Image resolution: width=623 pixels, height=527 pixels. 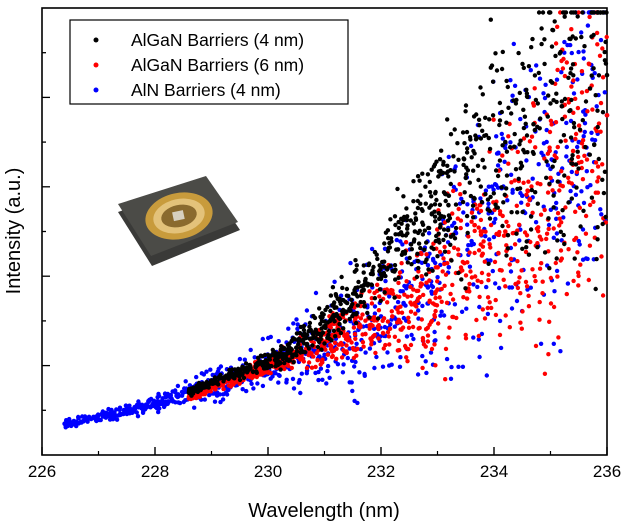 What do you see at coordinates (96, 90) in the screenshot?
I see `legend-marker-aln-4nm` at bounding box center [96, 90].